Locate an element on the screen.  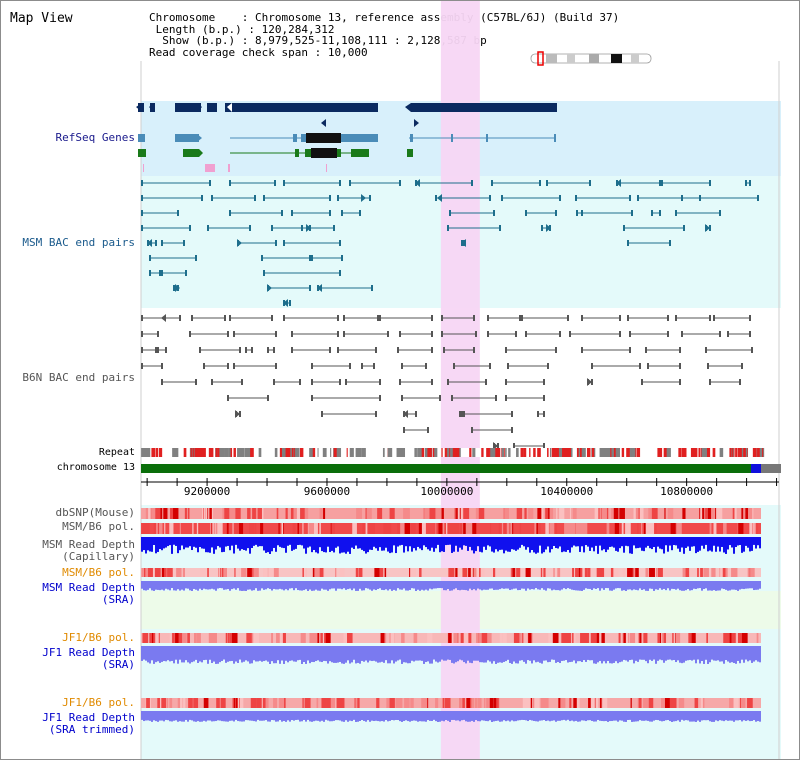
msm-pol-sra-label: MSM/B6 pol. is located at coordinates (98, 572).